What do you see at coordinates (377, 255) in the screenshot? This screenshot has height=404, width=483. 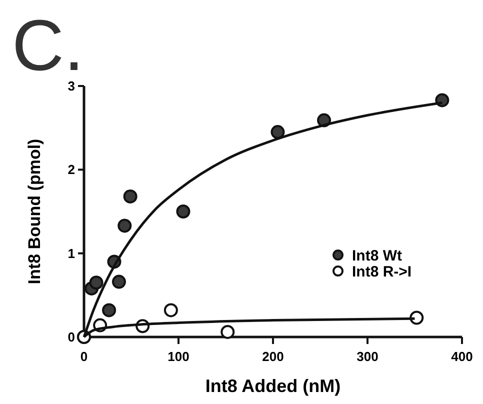 I see `legend-label: Int8 Wt` at bounding box center [377, 255].